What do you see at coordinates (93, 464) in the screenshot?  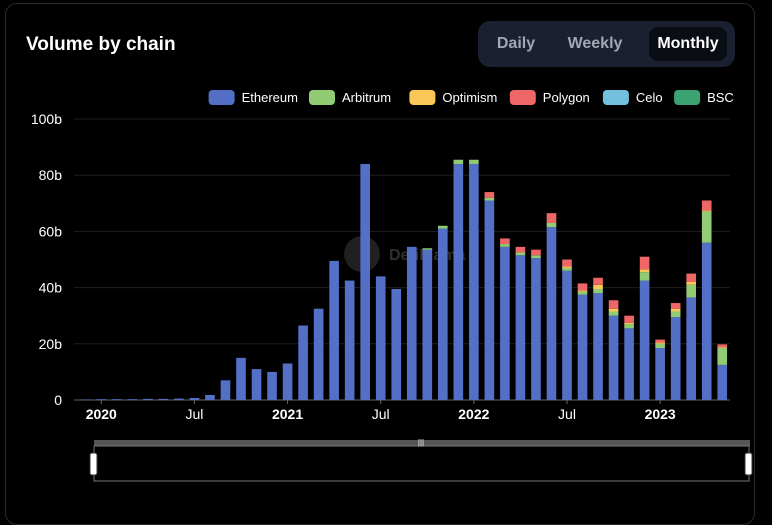 I see `zoom-left-handle` at bounding box center [93, 464].